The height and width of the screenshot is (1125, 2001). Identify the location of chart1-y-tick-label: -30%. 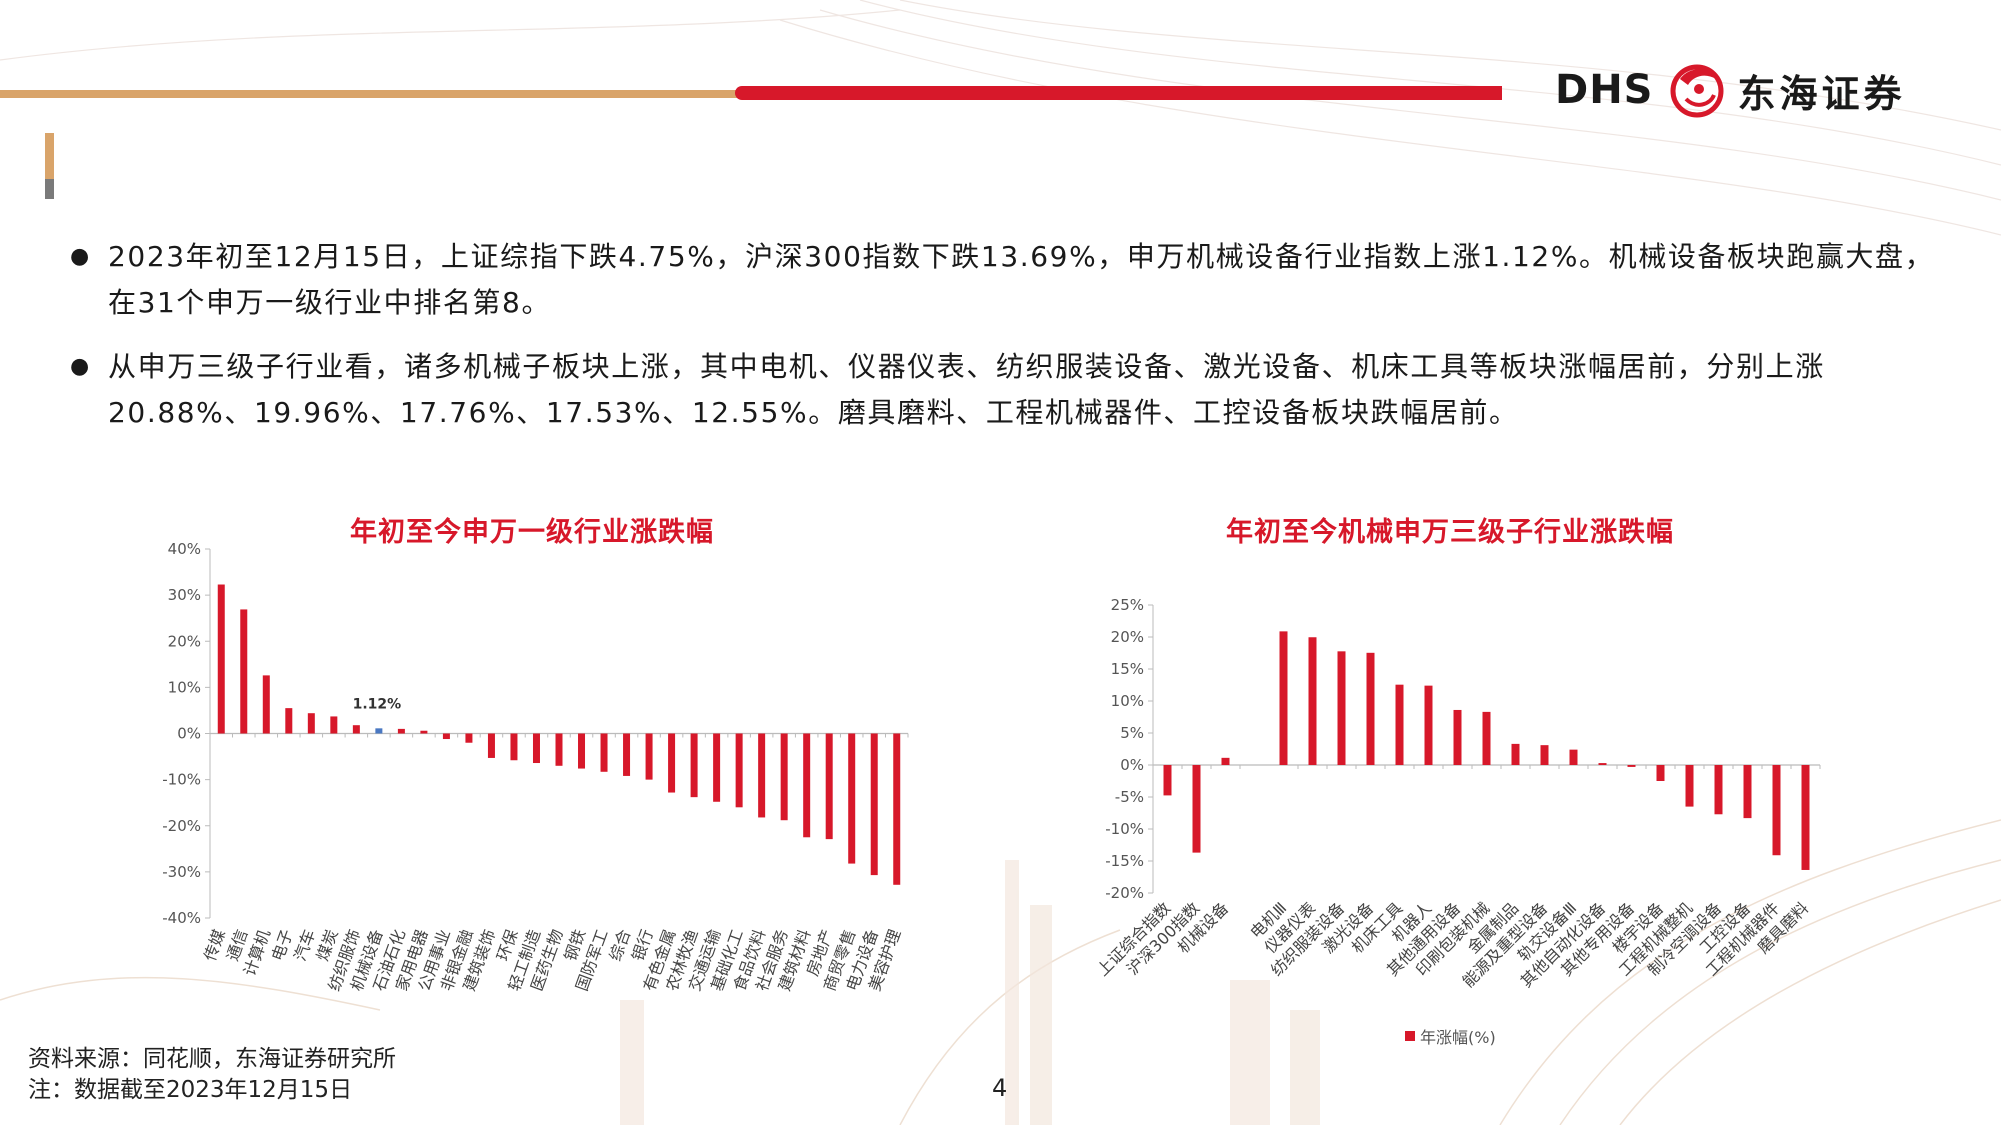
(181, 872).